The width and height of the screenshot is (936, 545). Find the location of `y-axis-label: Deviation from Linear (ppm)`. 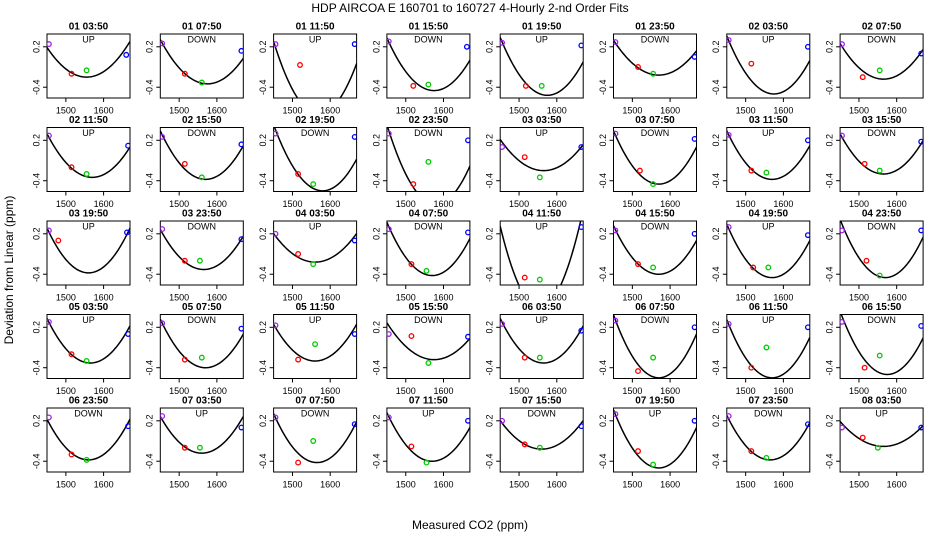

y-axis-label: Deviation from Linear (ppm) is located at coordinates (9, 270).